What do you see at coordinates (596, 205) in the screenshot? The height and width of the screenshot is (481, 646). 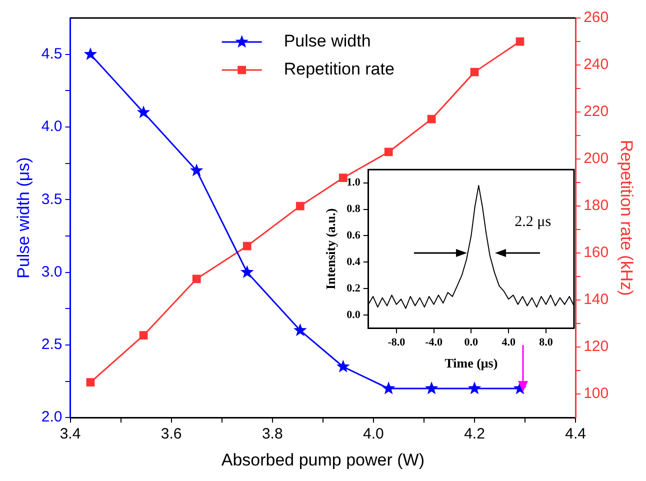 I see `y2-tick-label: 180` at bounding box center [596, 205].